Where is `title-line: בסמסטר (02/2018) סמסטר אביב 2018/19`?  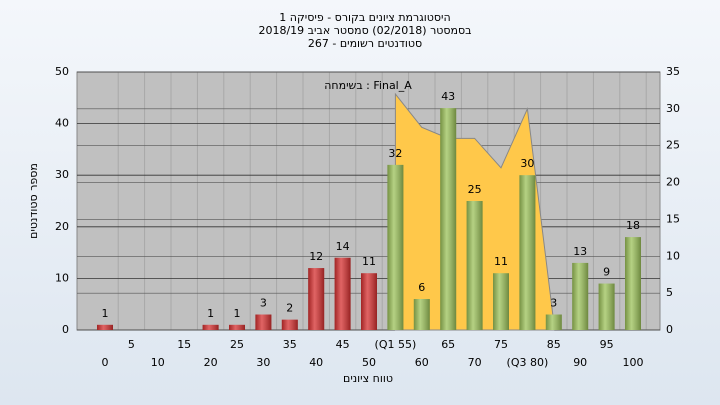 title-line: בסמסטר (02/2018) סמסטר אביב 2018/19 is located at coordinates (364, 30).